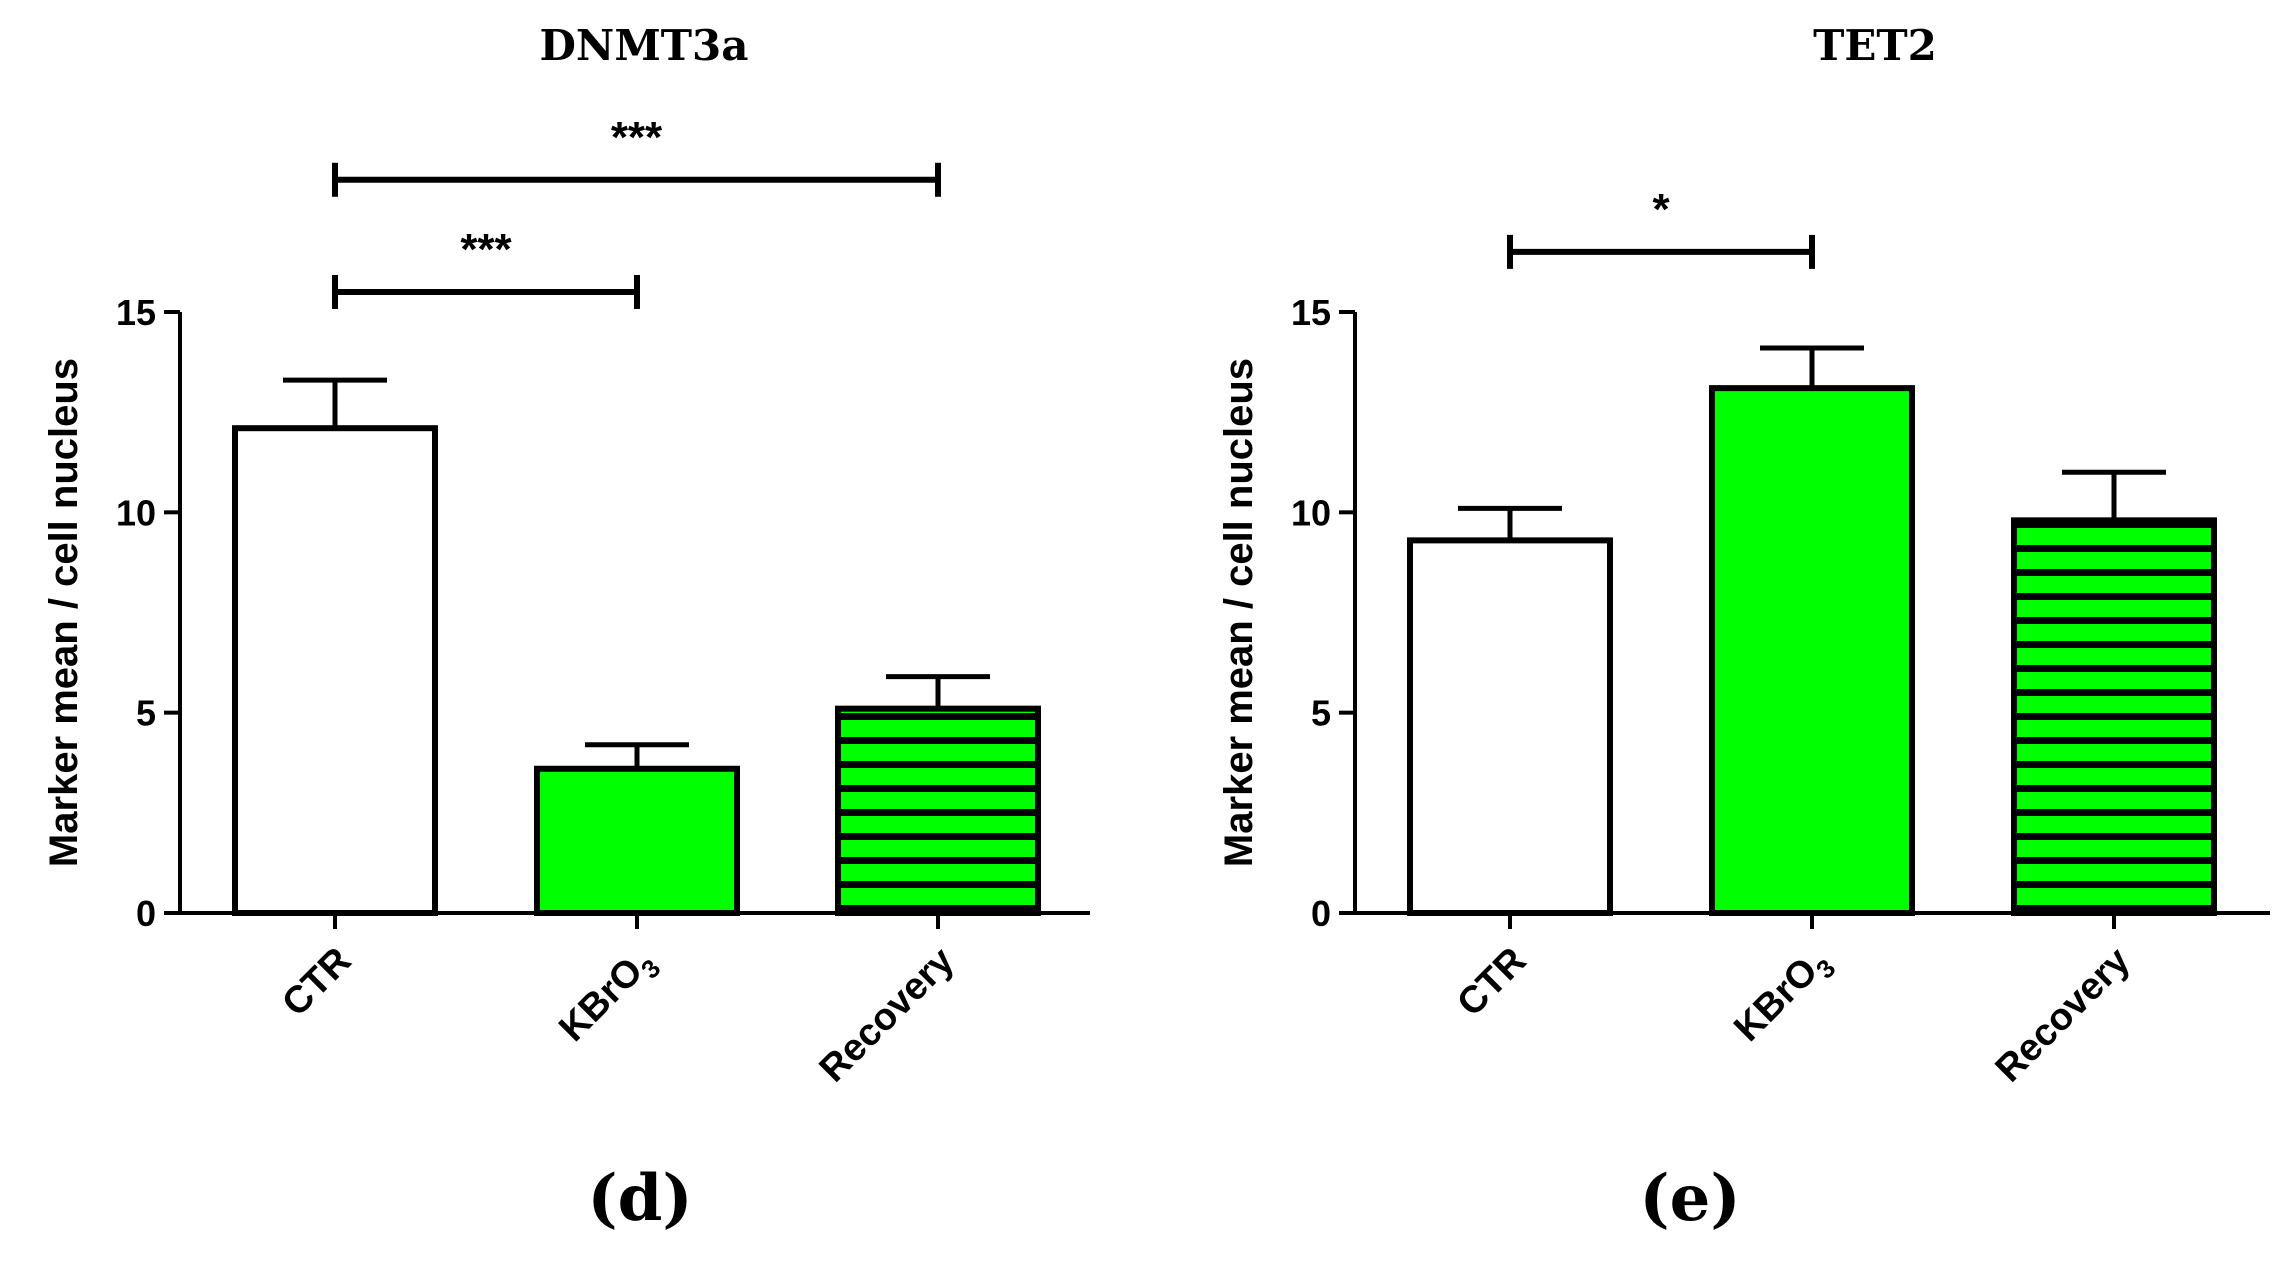  What do you see at coordinates (639, 1198) in the screenshot?
I see `panel-label: (d)` at bounding box center [639, 1198].